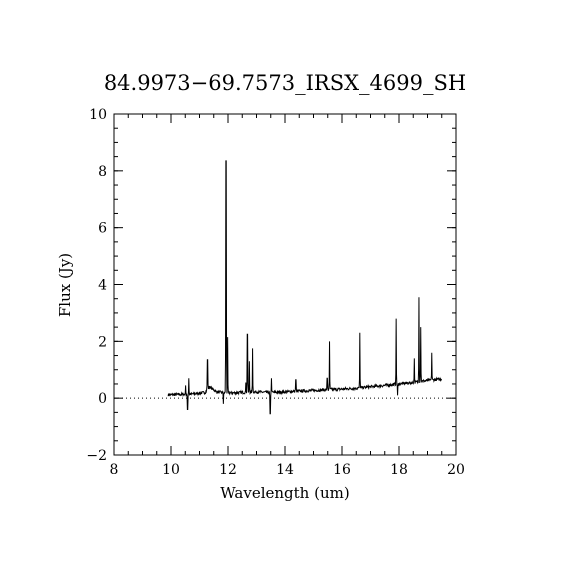 This screenshot has width=570, height=570. What do you see at coordinates (102, 229) in the screenshot?
I see `y-tick-label: 6` at bounding box center [102, 229].